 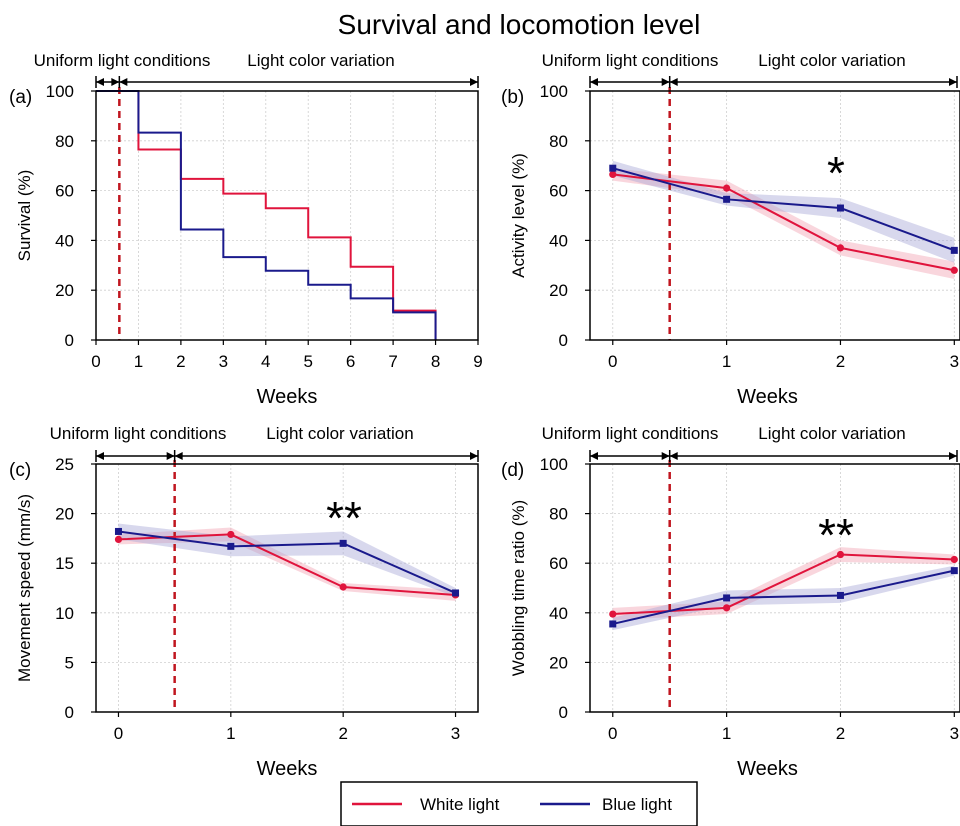 I want to click on panel-d-ytick-label-4: 80, so click(x=558, y=514).